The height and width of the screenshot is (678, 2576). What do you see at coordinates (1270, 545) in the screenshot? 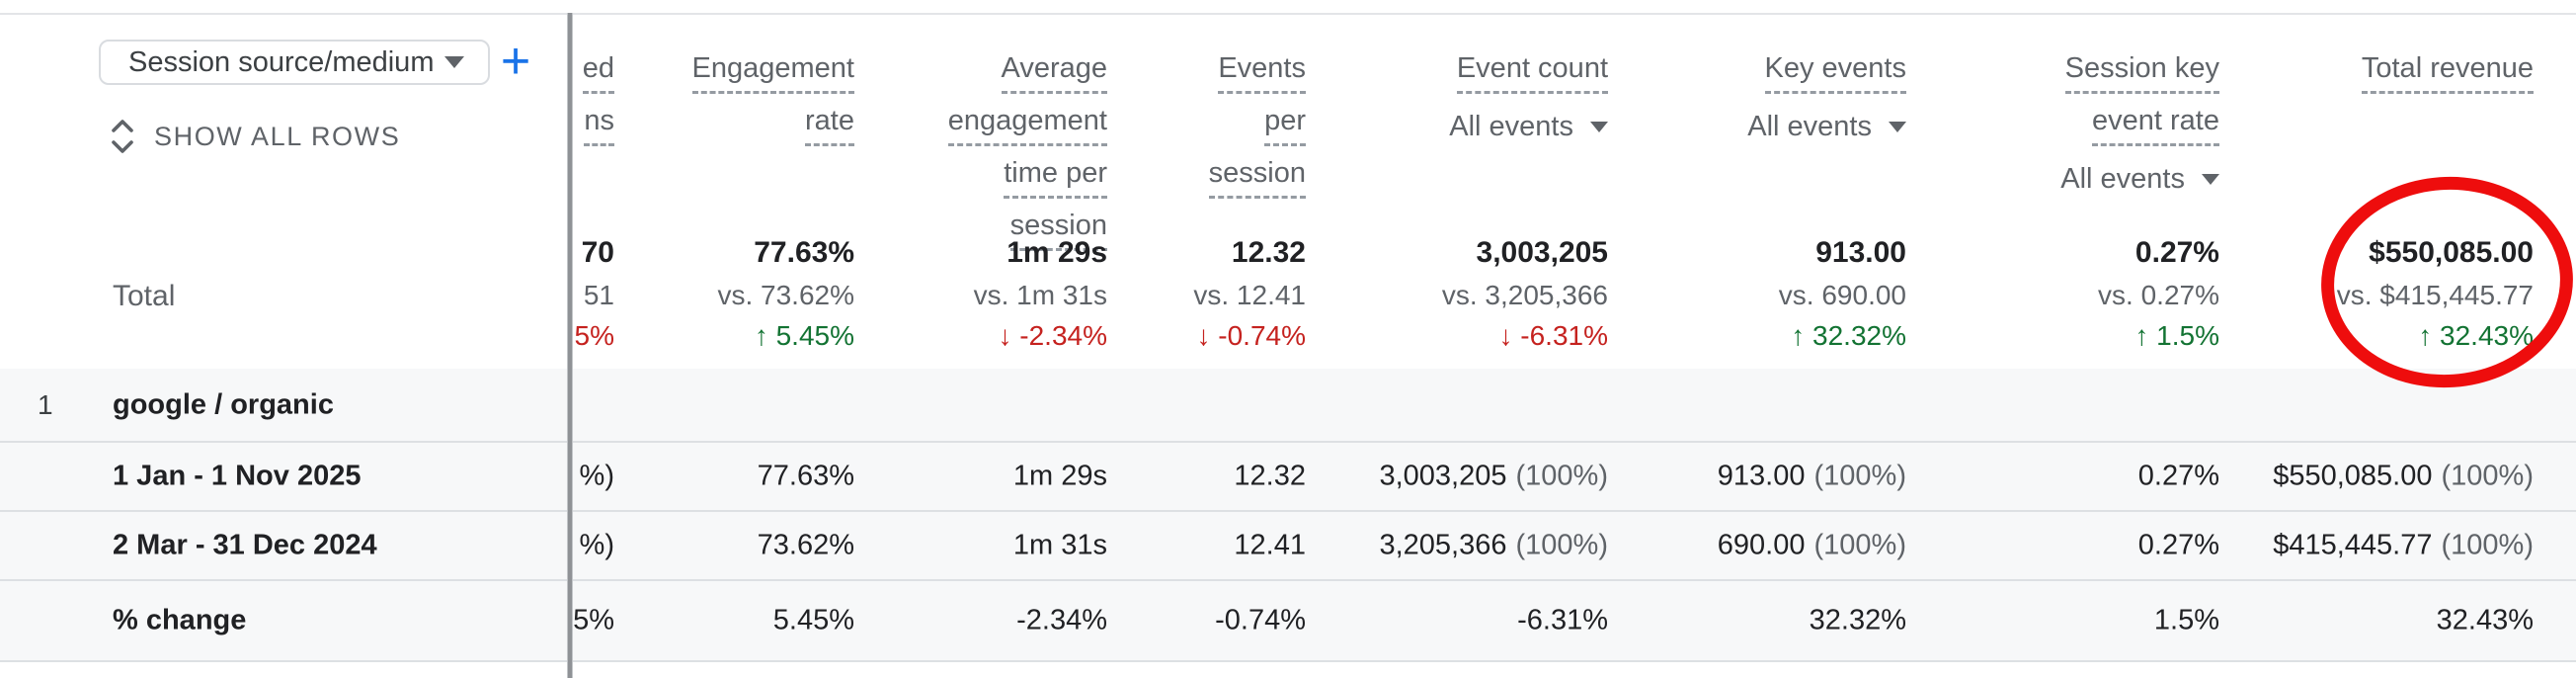
I see `table-cell: 12.41` at bounding box center [1270, 545].